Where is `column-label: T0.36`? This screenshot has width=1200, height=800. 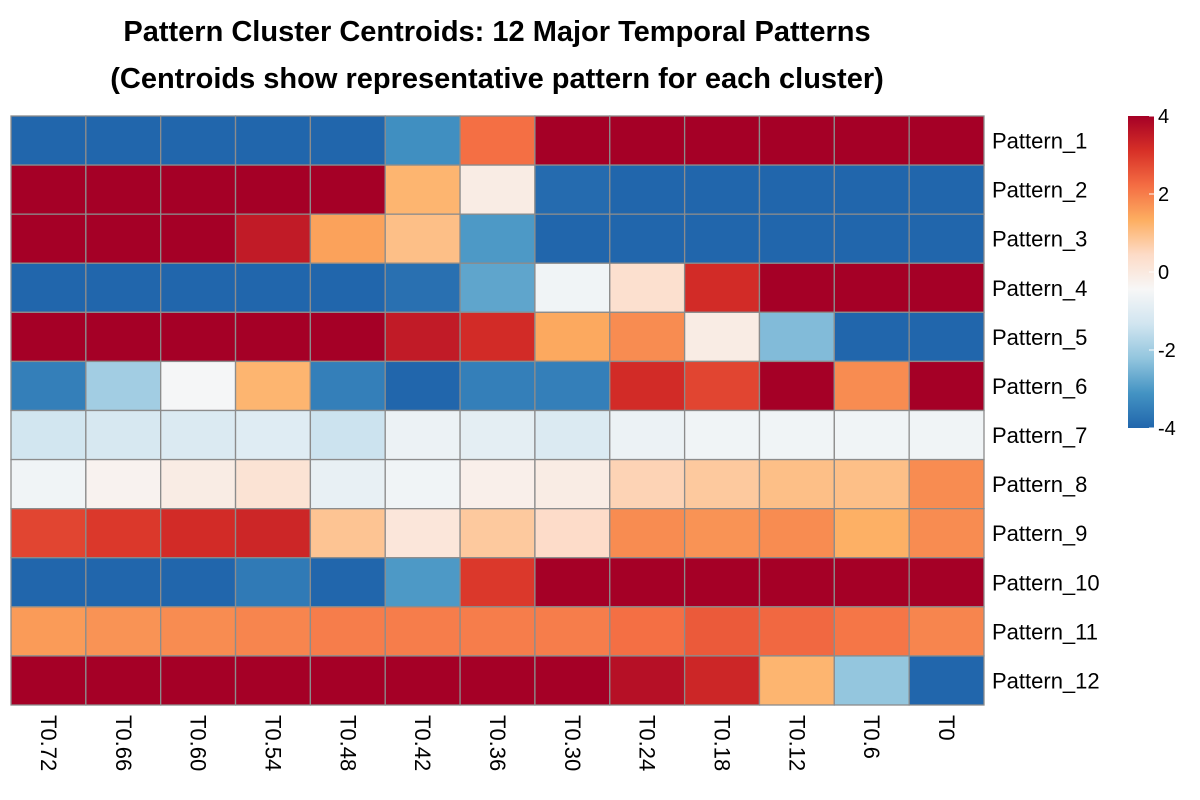
column-label: T0.36 is located at coordinates (497, 743).